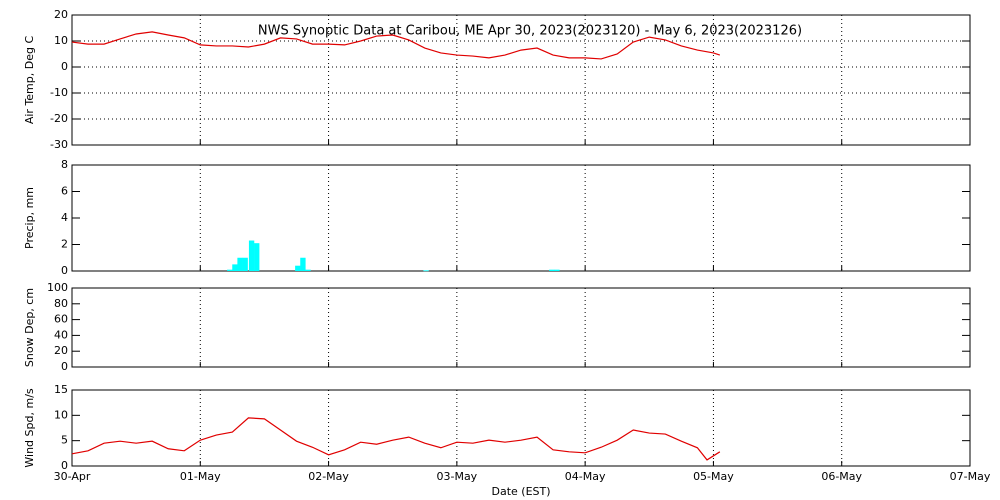  Describe the element at coordinates (29, 80) in the screenshot. I see `y-axis-label: Air Temp, Deg C` at that location.